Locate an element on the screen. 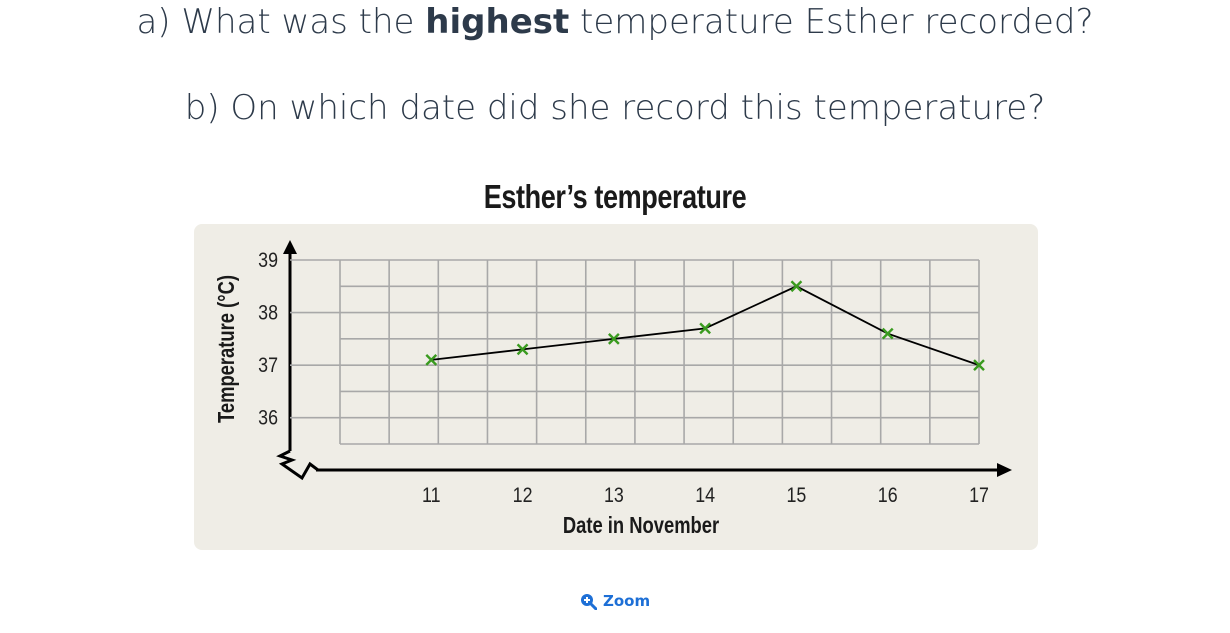 The width and height of the screenshot is (1230, 633). x-axis-title: Date in November is located at coordinates (641, 525).